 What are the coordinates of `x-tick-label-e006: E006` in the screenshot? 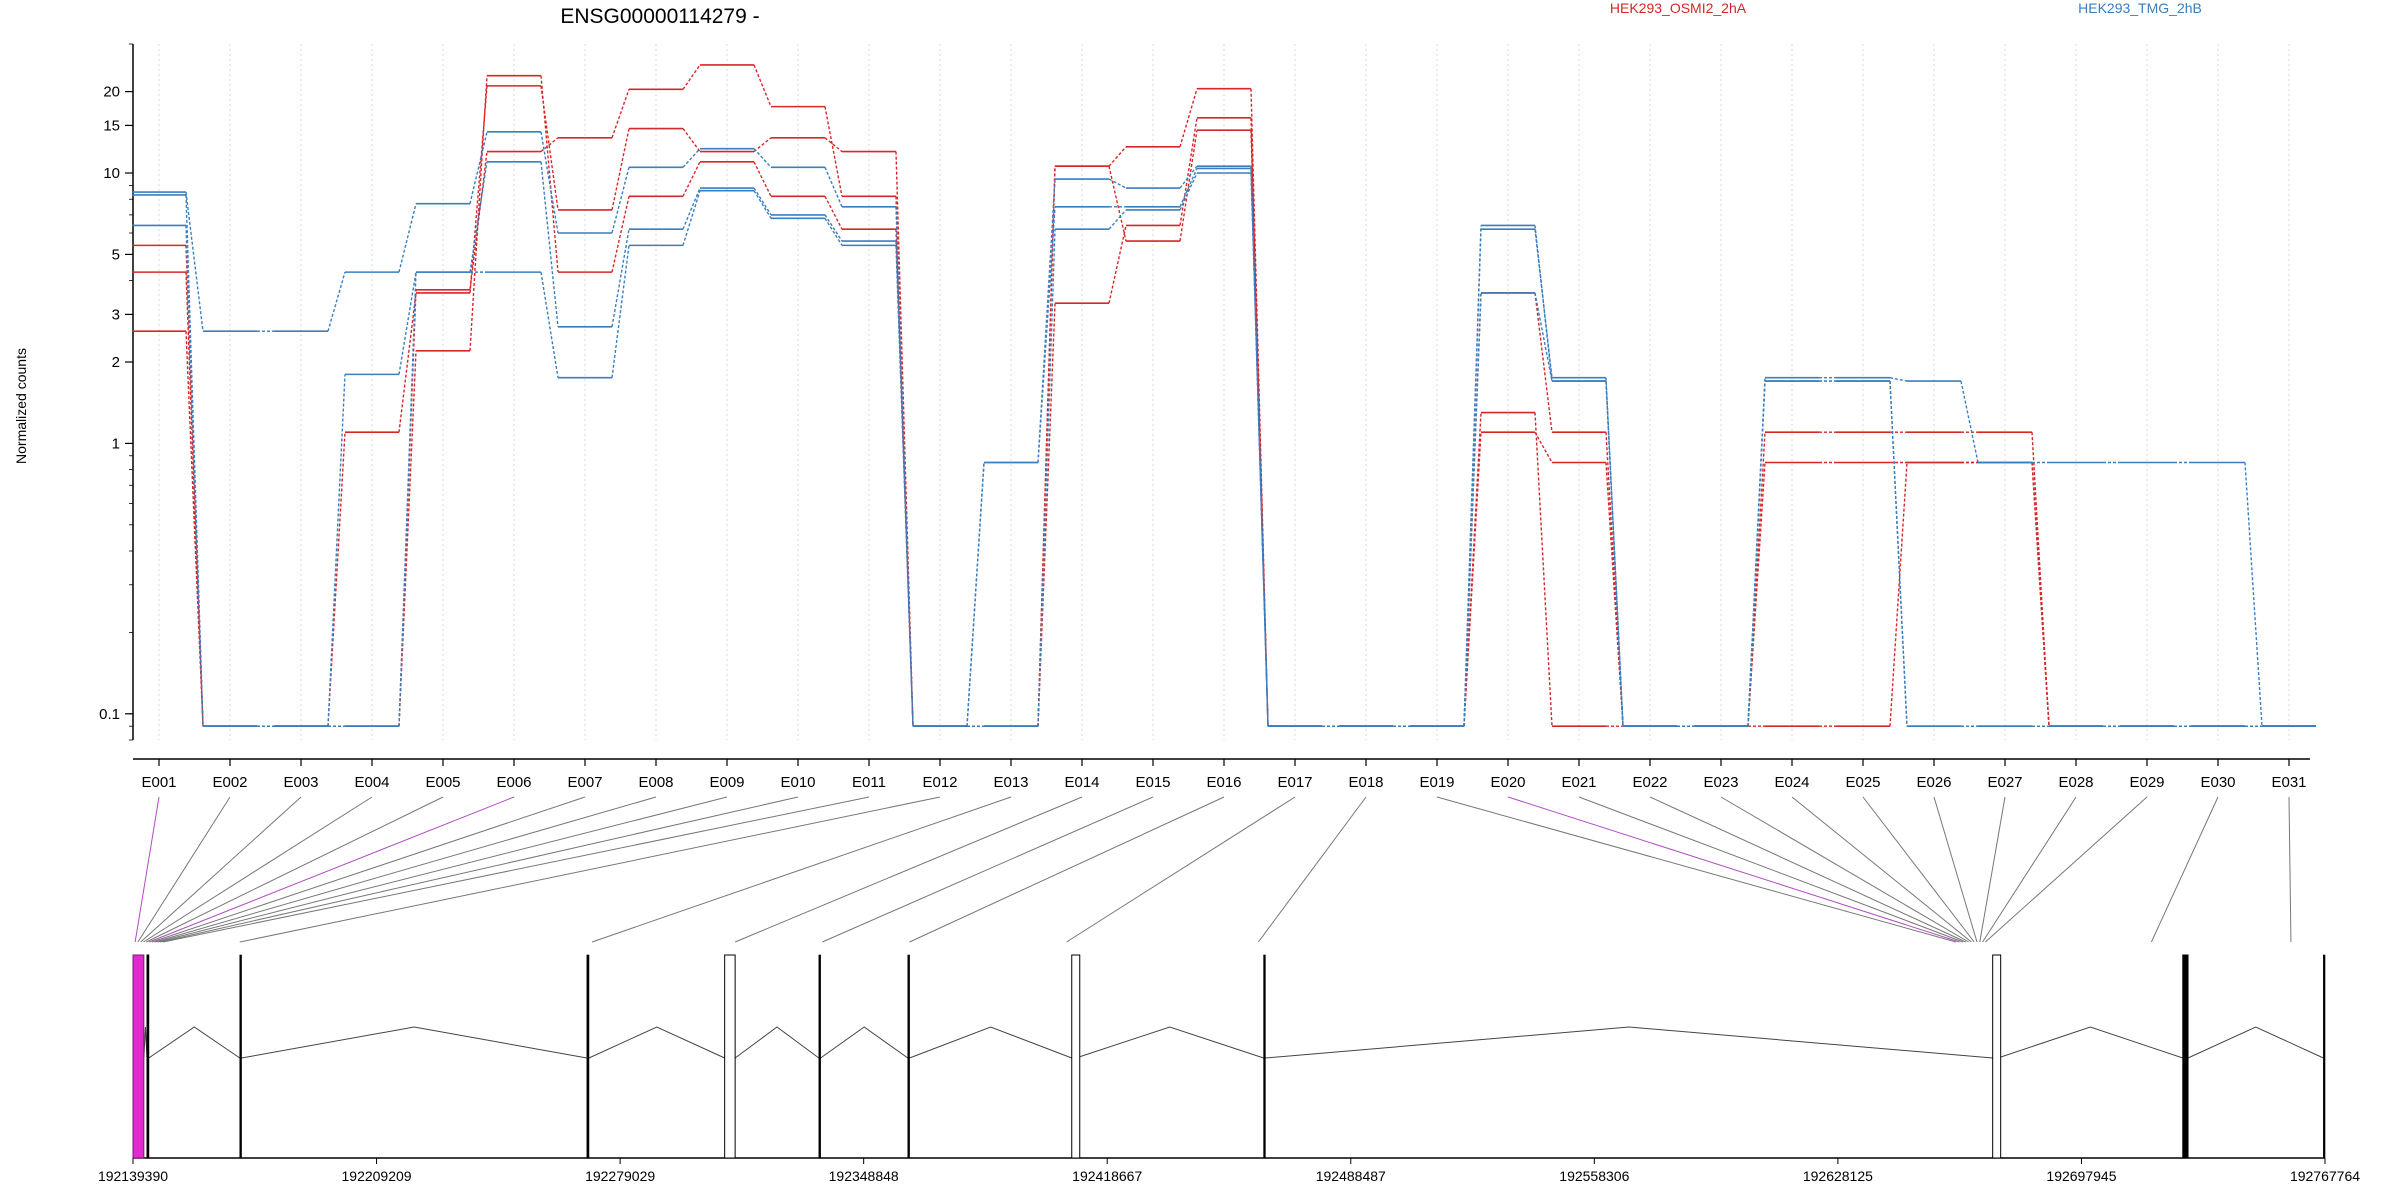 It's located at (513, 782).